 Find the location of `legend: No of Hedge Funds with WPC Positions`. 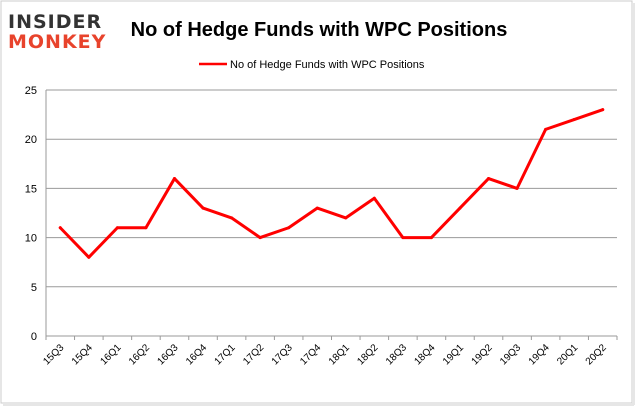

legend: No of Hedge Funds with WPC Positions is located at coordinates (312, 65).